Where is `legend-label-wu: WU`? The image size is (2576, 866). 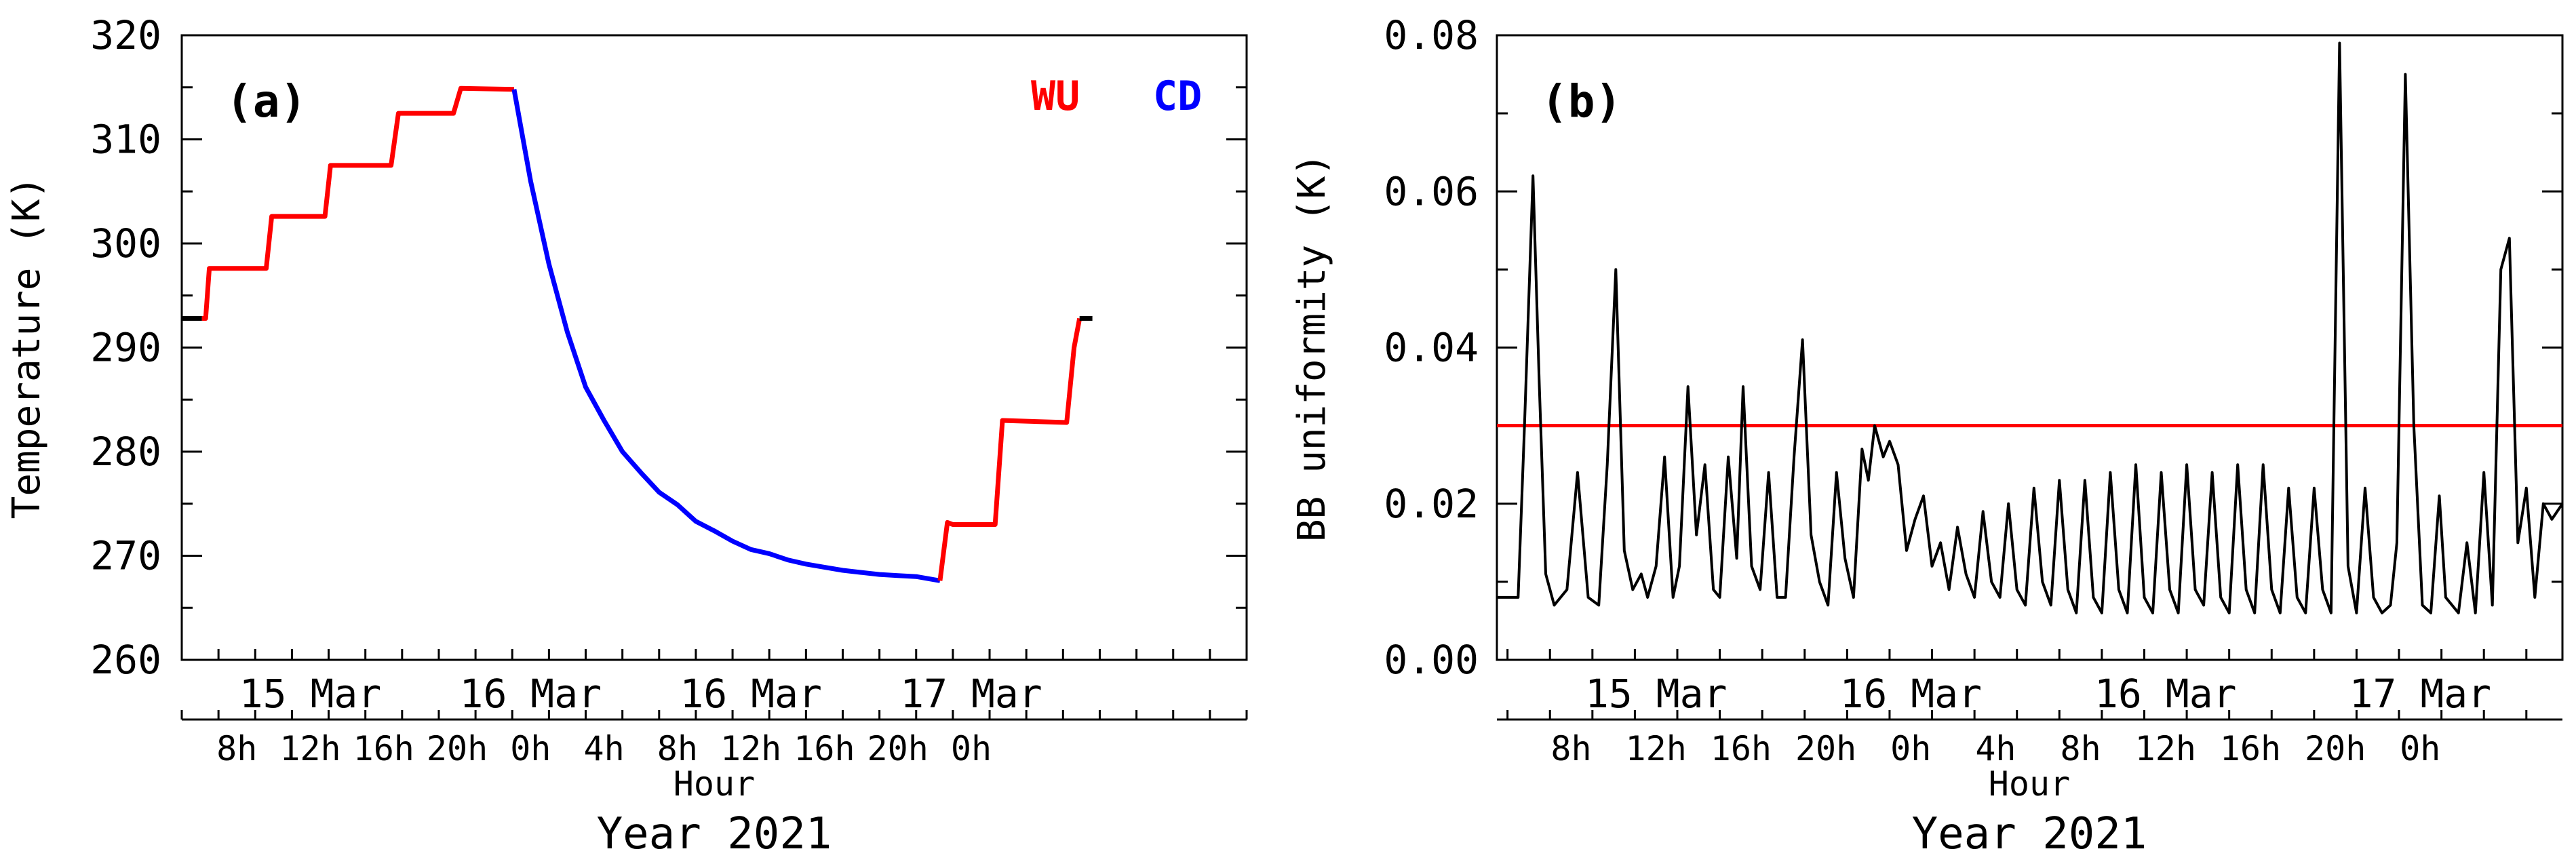 legend-label-wu: WU is located at coordinates (1055, 96).